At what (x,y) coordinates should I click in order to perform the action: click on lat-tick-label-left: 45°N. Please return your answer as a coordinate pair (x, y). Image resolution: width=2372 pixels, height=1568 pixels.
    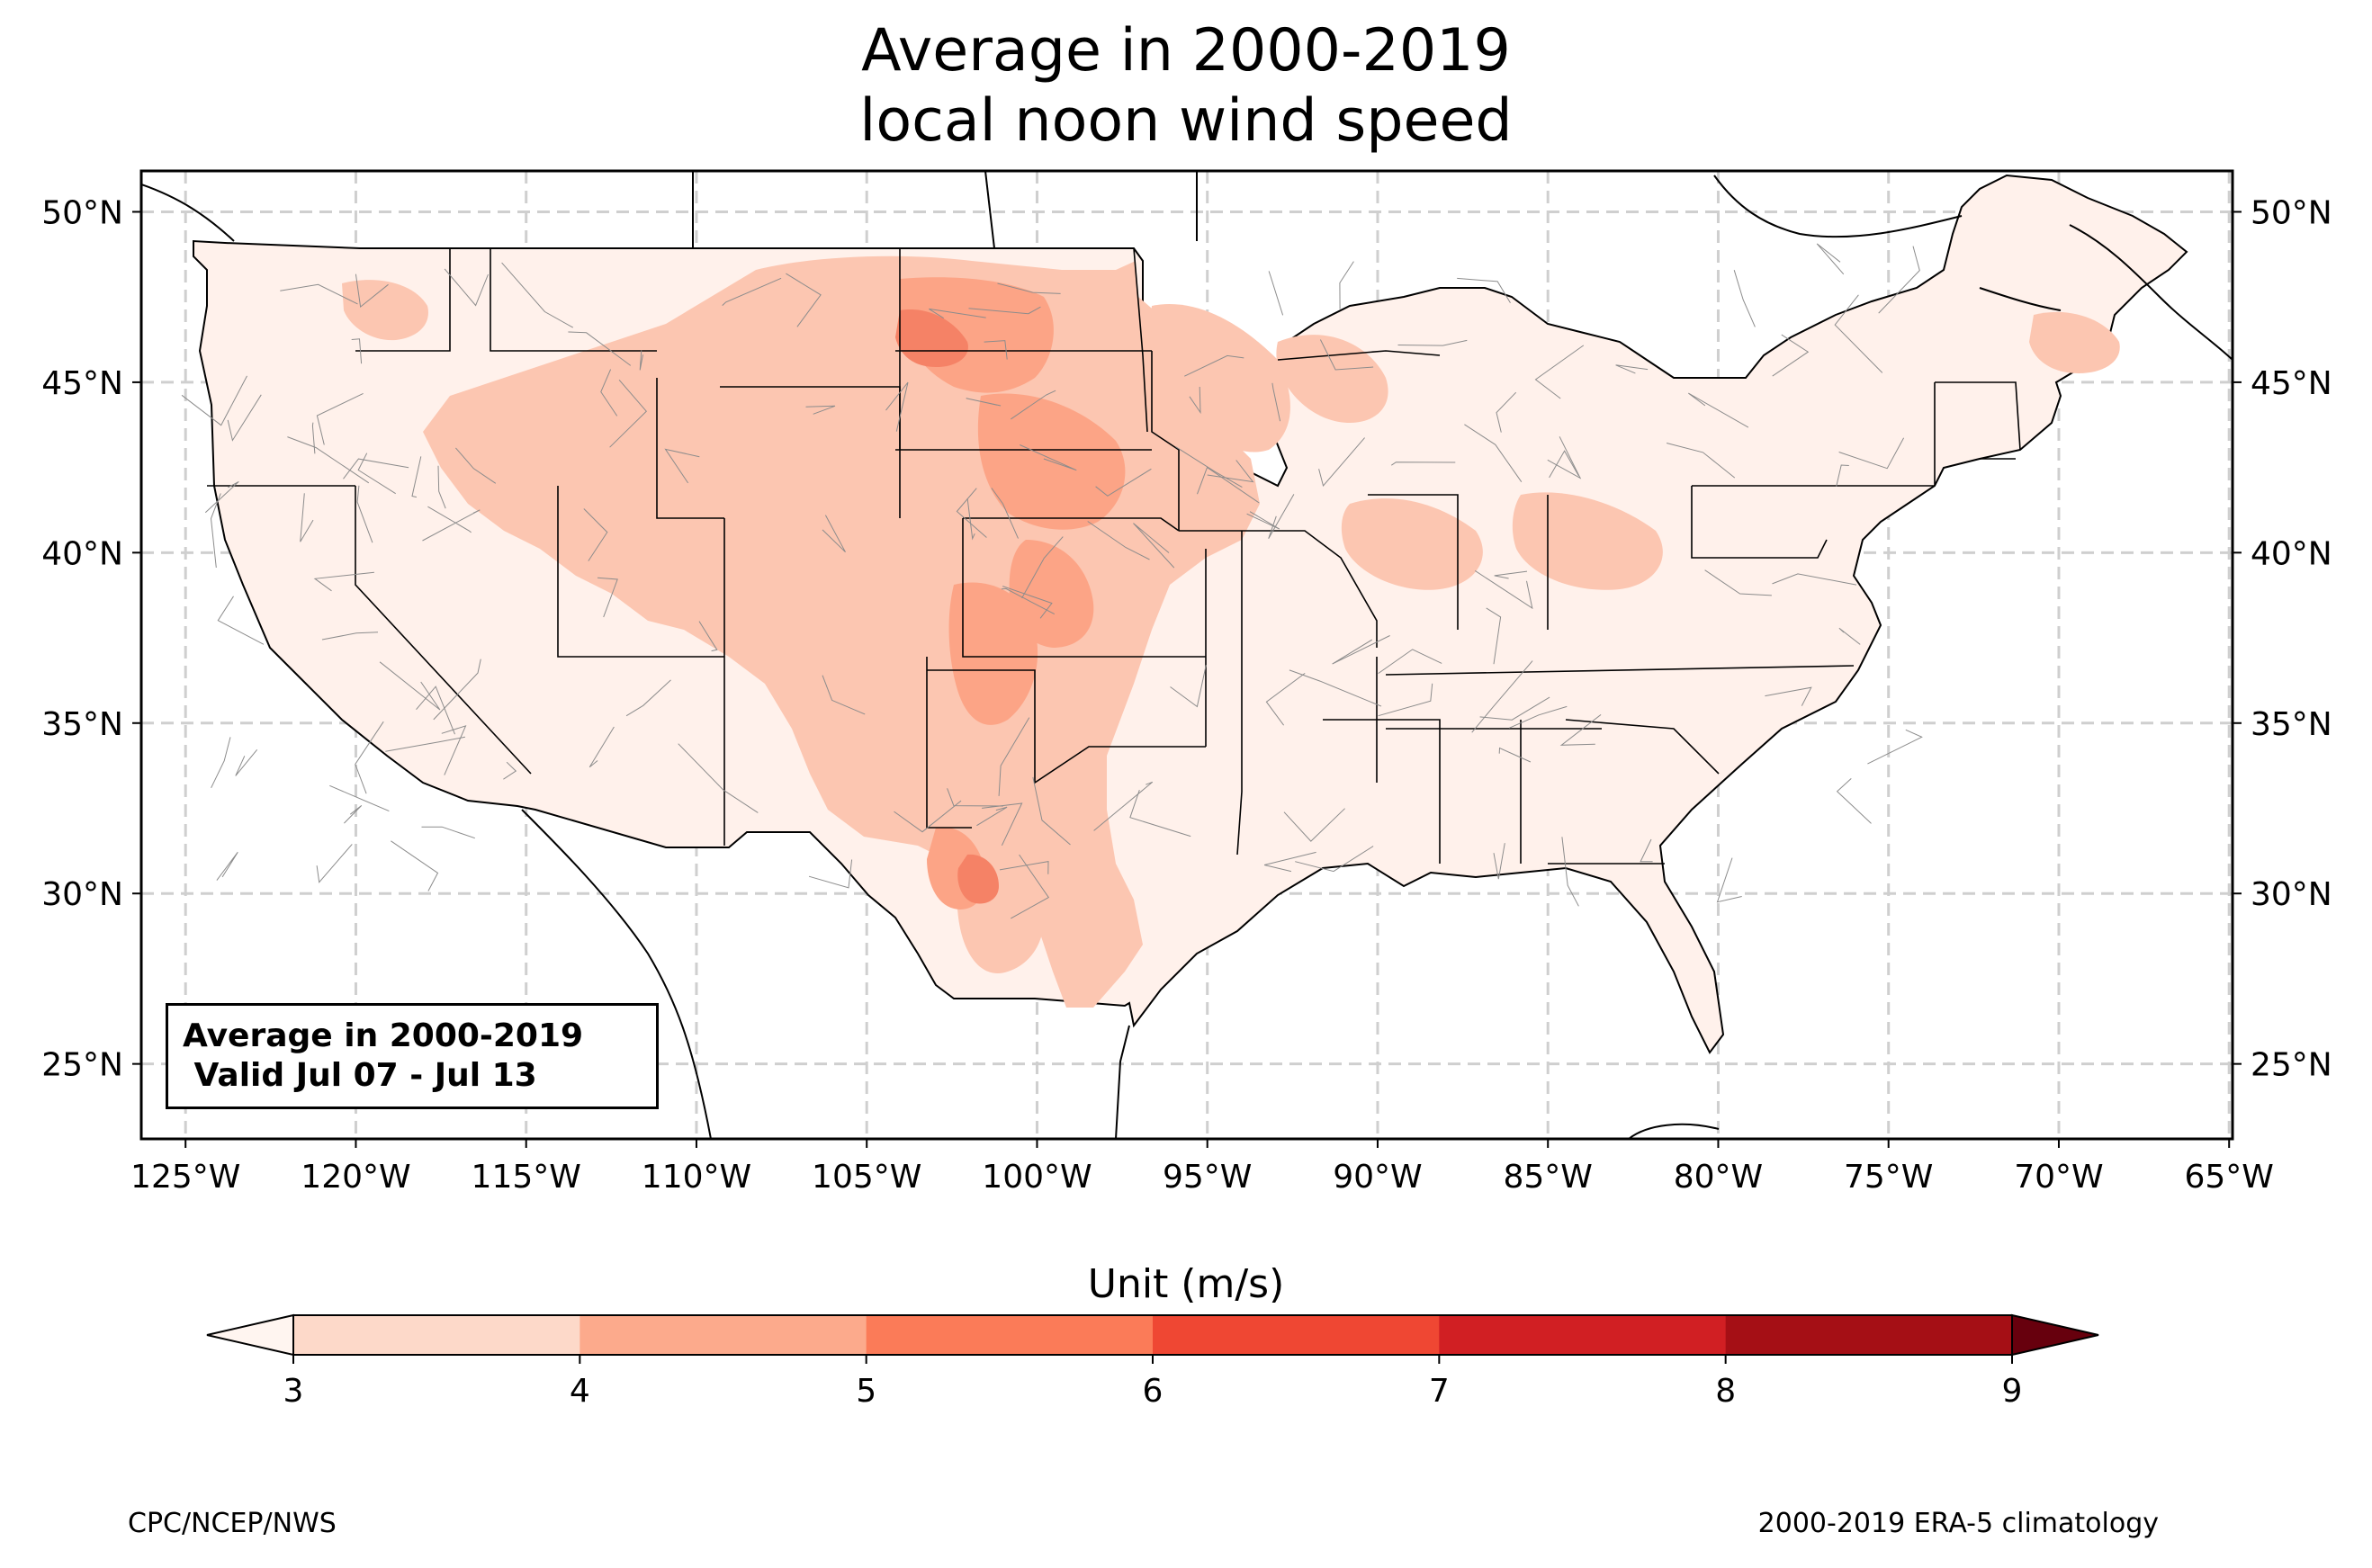
    Looking at the image, I should click on (82, 383).